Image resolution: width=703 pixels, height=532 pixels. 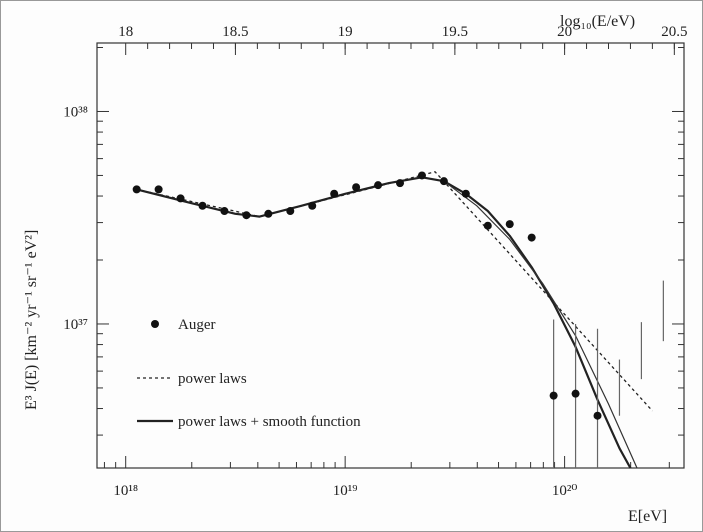 I want to click on top-tick-label: 18.5, so click(x=235, y=32).